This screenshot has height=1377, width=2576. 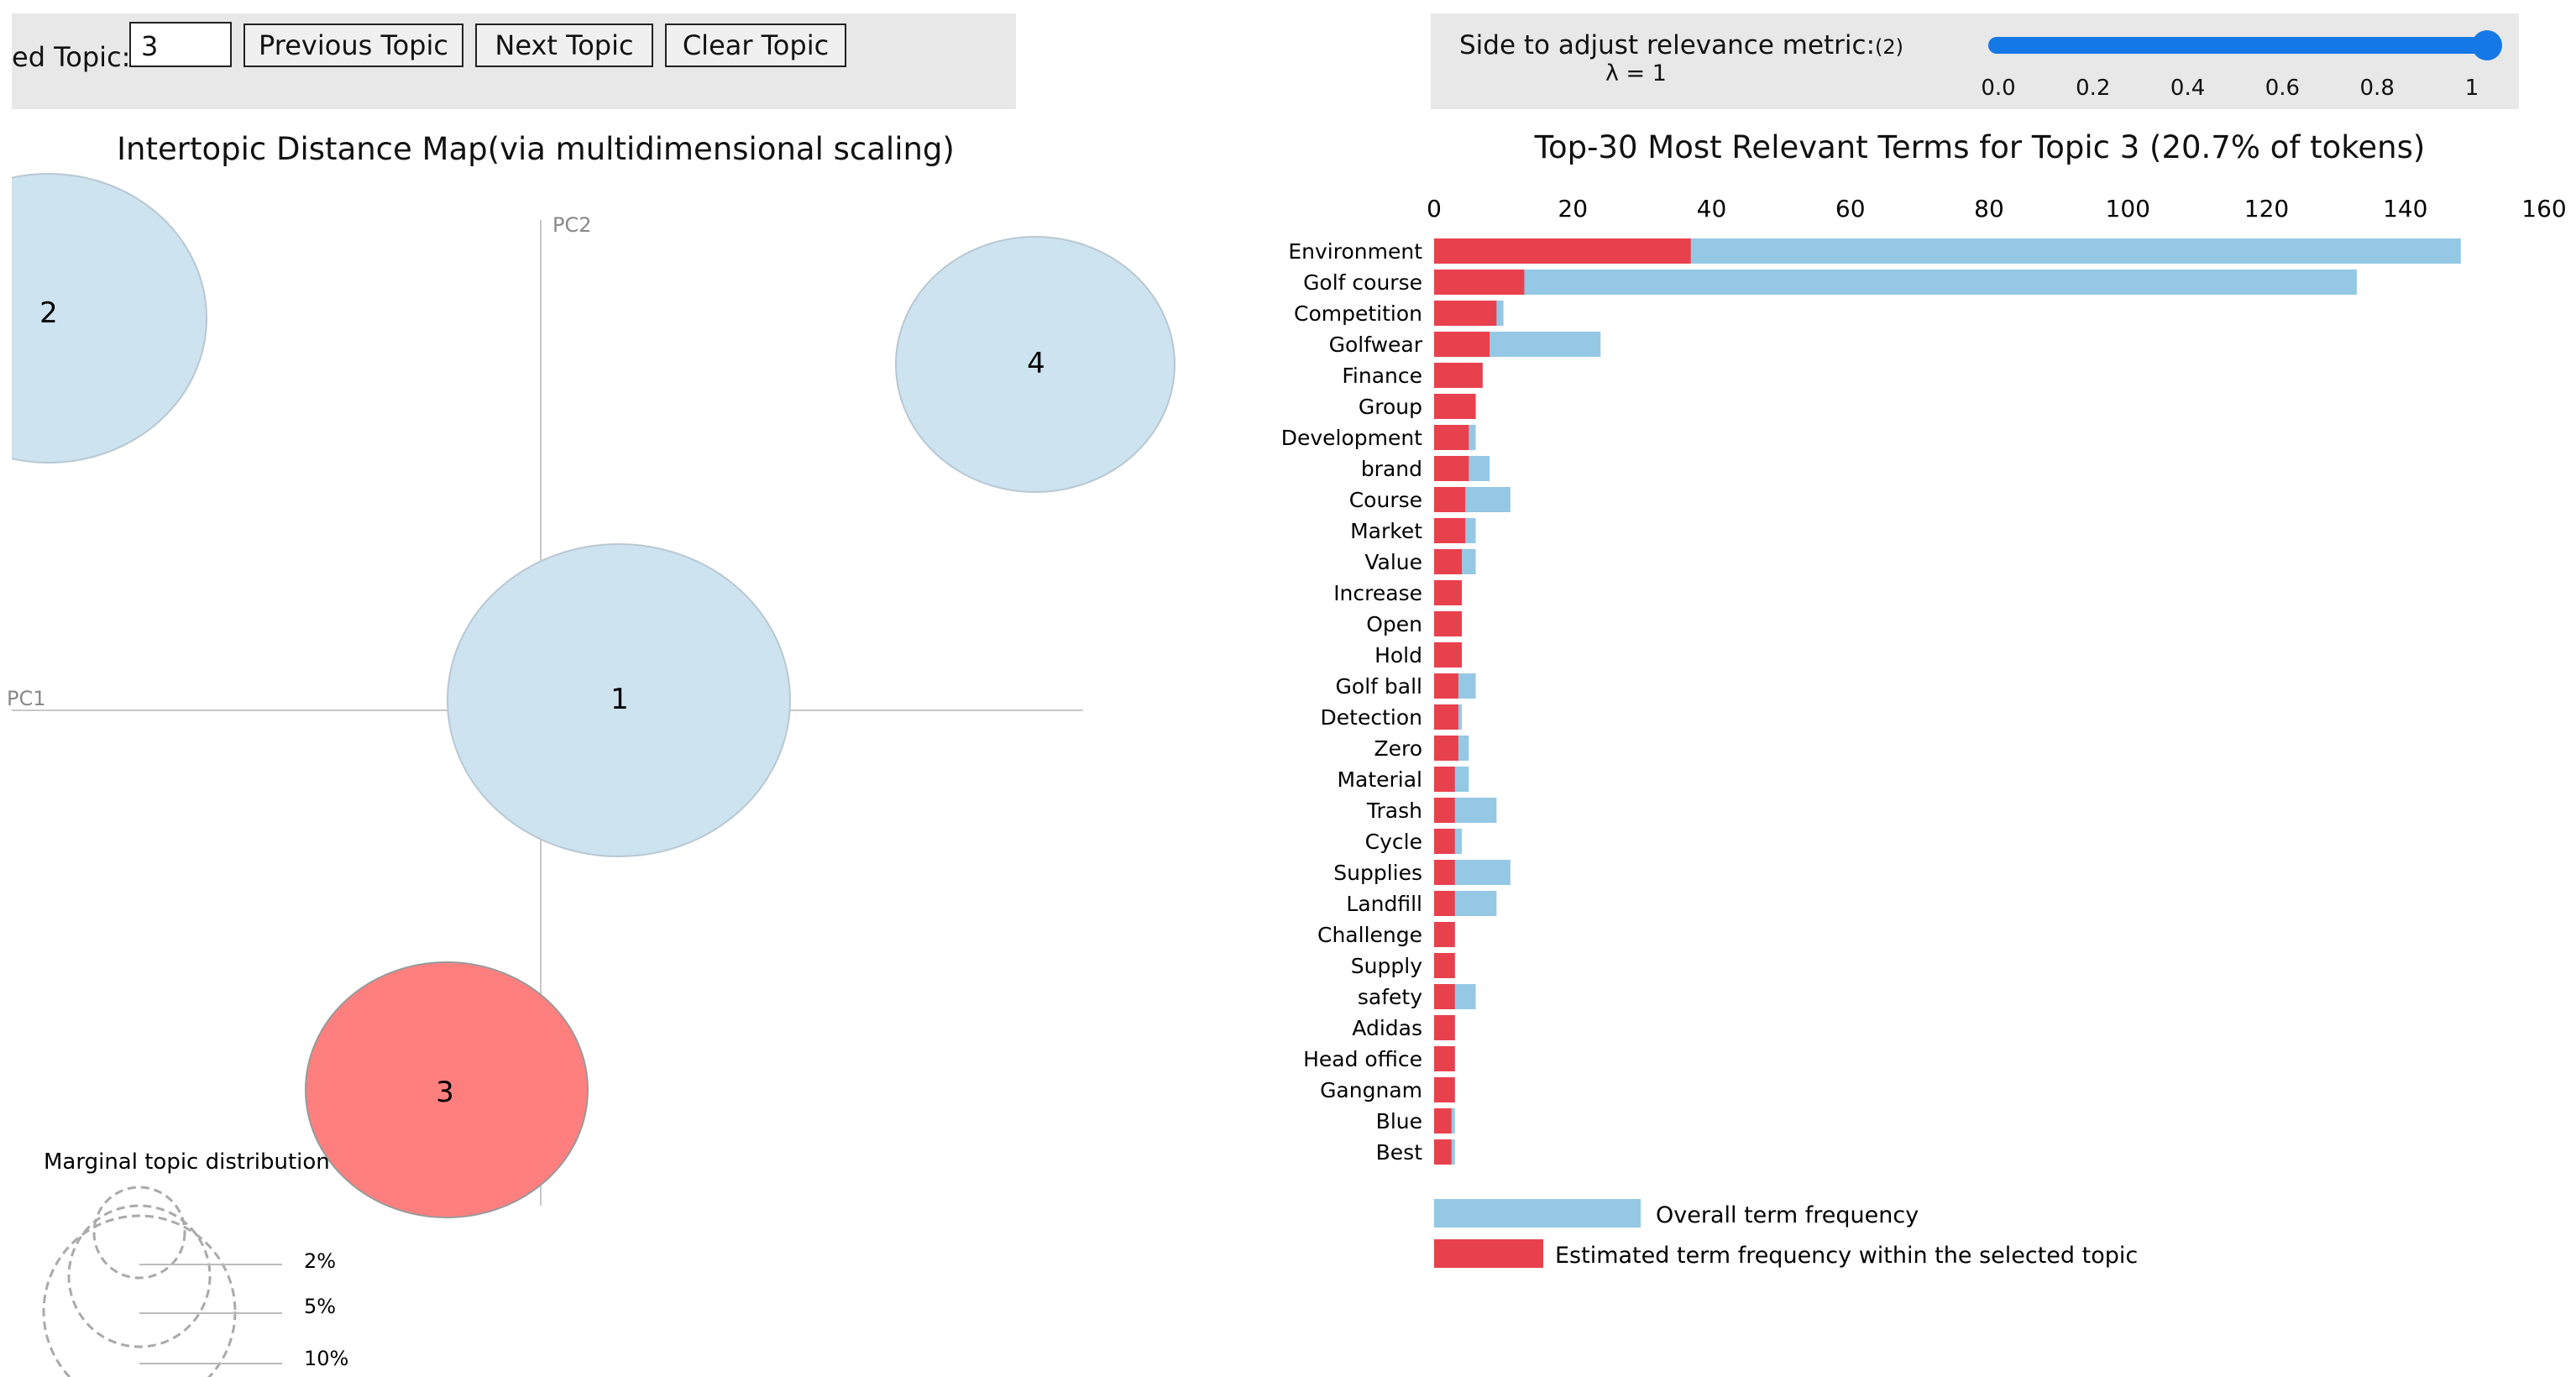 What do you see at coordinates (2283, 88) in the screenshot?
I see `slider-tick-label: 0.6` at bounding box center [2283, 88].